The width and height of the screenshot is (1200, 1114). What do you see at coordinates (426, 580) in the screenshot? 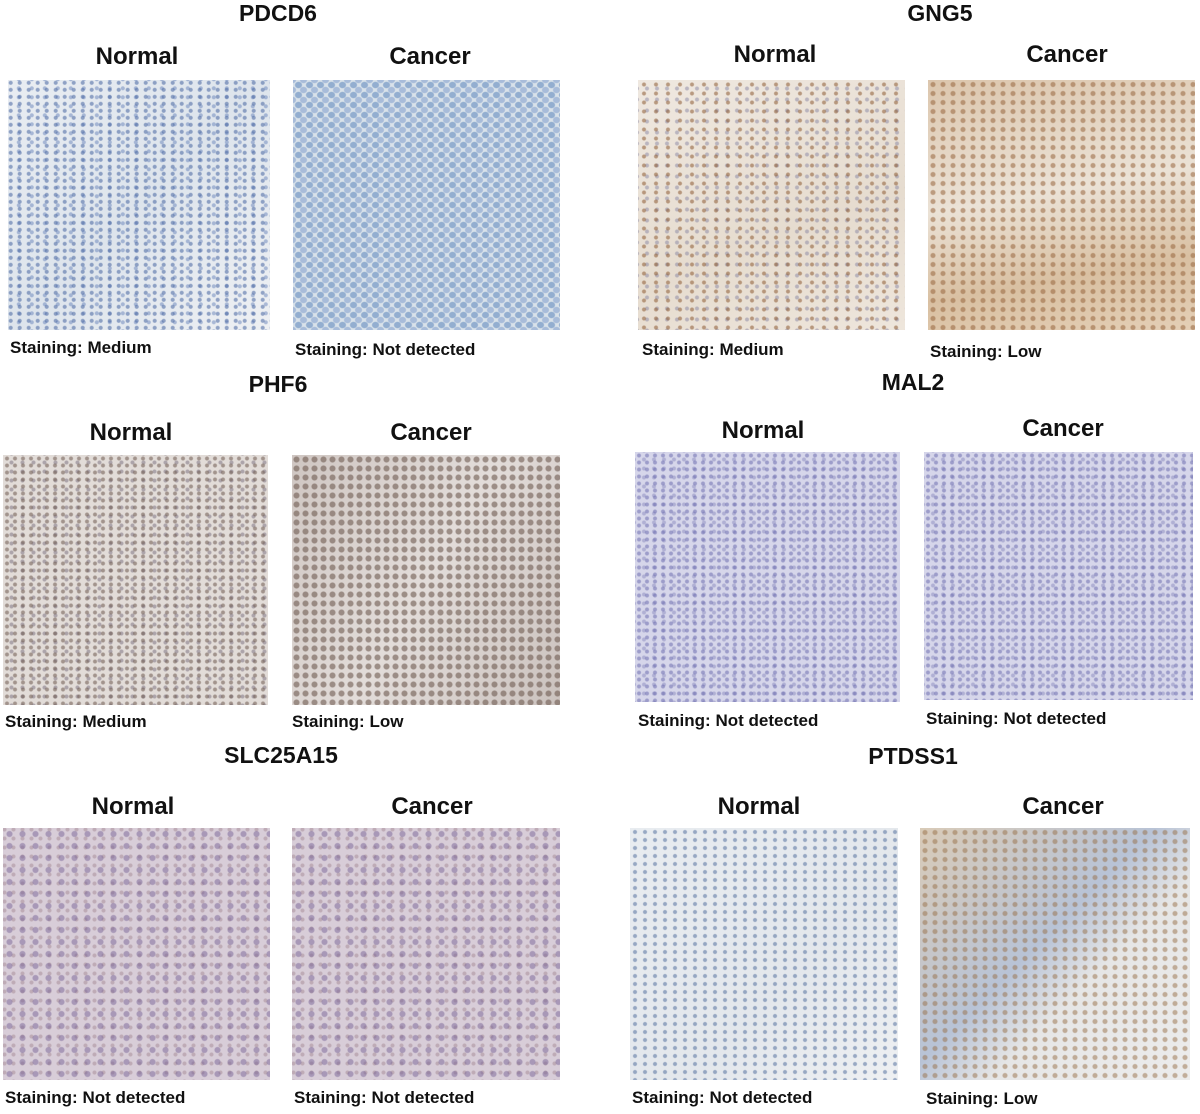
I see `phf6-cancer-tissue-image` at bounding box center [426, 580].